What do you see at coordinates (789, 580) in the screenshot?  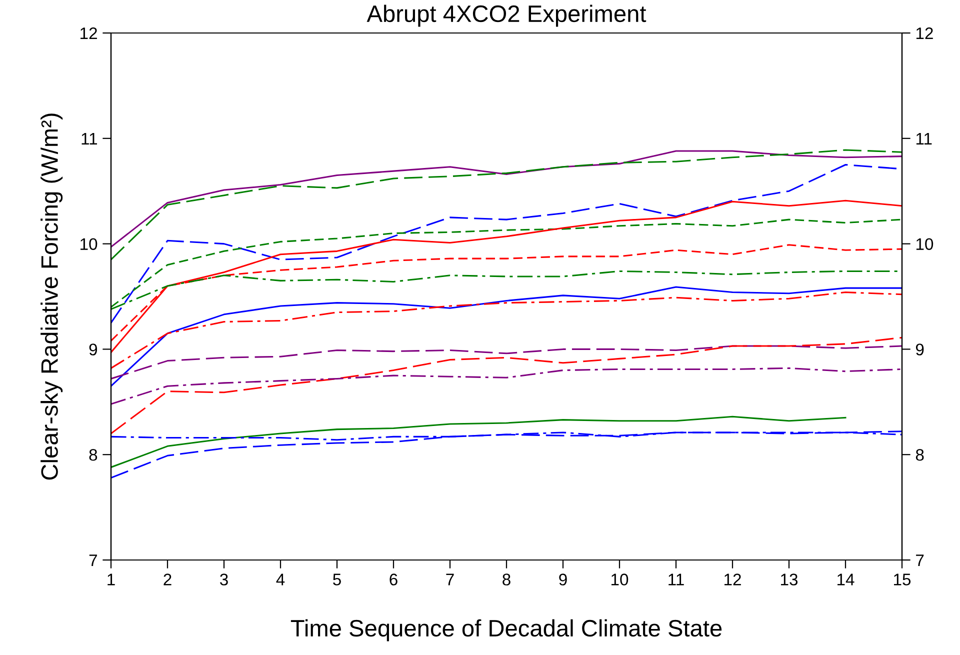 I see `x-tick-label: 13` at bounding box center [789, 580].